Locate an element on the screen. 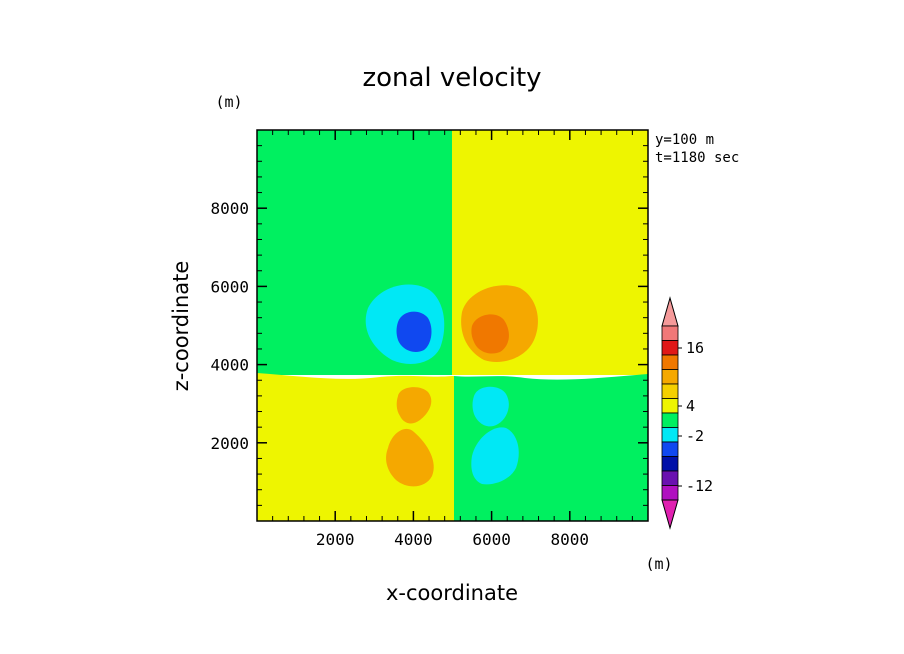 This screenshot has width=904, height=654. y-tick-label: 4000 is located at coordinates (229, 365).